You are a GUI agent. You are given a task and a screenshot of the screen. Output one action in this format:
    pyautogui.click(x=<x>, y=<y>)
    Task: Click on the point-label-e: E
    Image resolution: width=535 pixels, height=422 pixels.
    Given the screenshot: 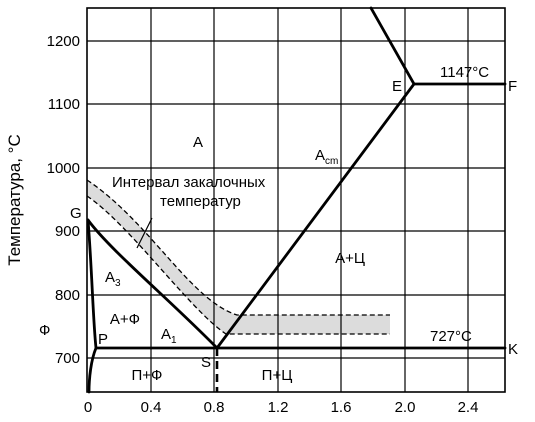 What is the action you would take?
    pyautogui.click(x=397, y=86)
    